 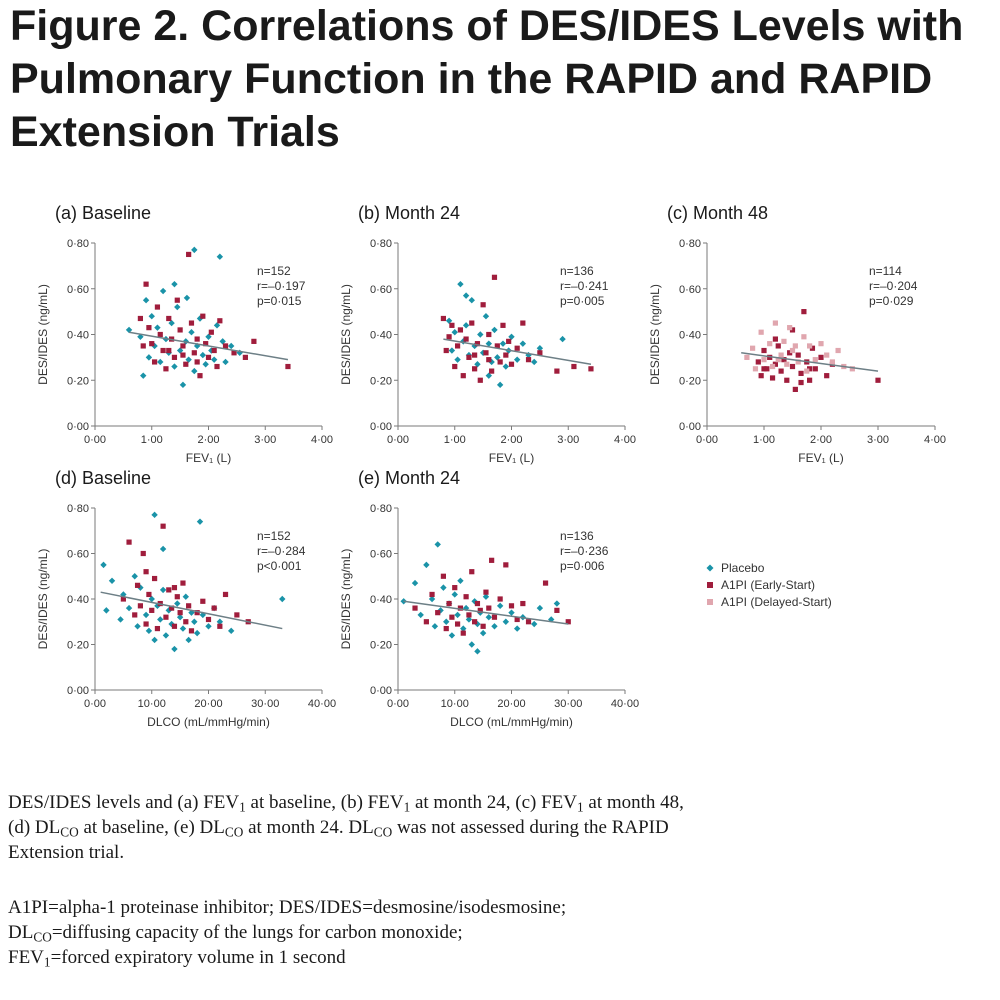 What do you see at coordinates (383, 832) in the screenshot?
I see `caption-subscript: CO` at bounding box center [383, 832].